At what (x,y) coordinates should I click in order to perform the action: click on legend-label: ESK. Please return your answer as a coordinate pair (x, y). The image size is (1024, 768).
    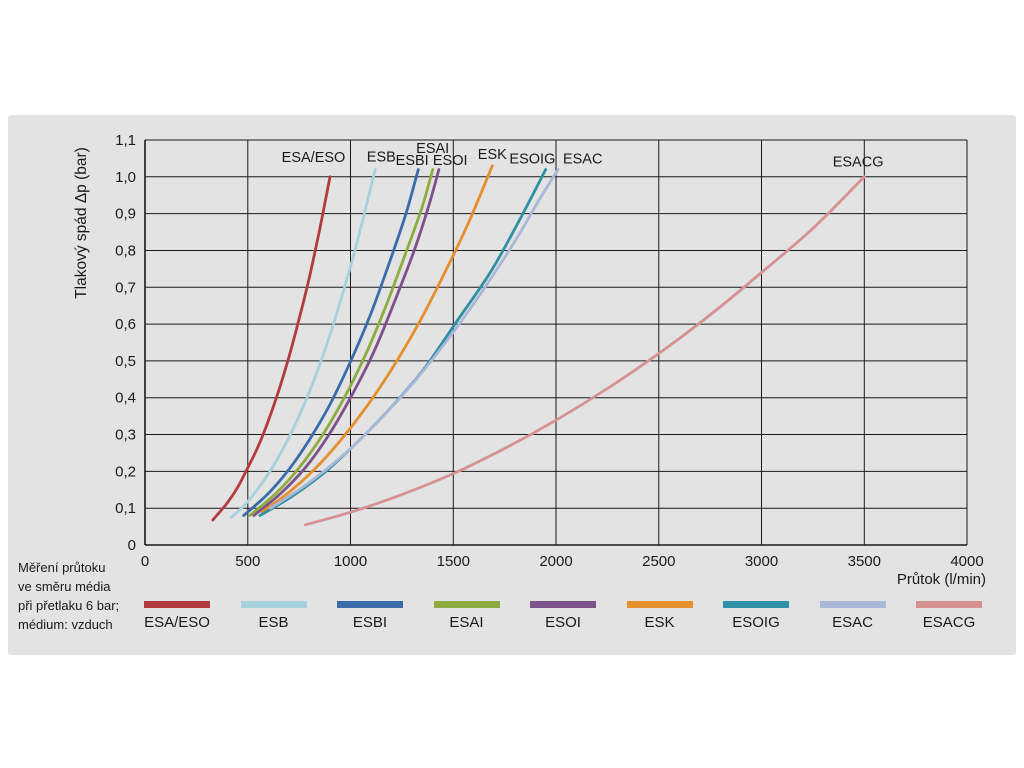
    Looking at the image, I should click on (659, 622).